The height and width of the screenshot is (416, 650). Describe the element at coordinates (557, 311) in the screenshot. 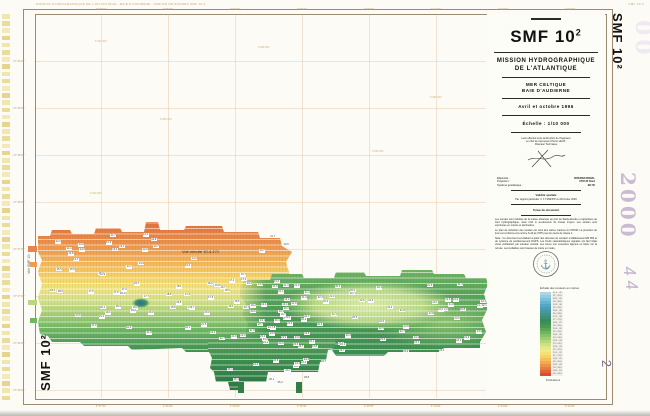

I see `legend-range-label: 28,5 - 29` at that location.